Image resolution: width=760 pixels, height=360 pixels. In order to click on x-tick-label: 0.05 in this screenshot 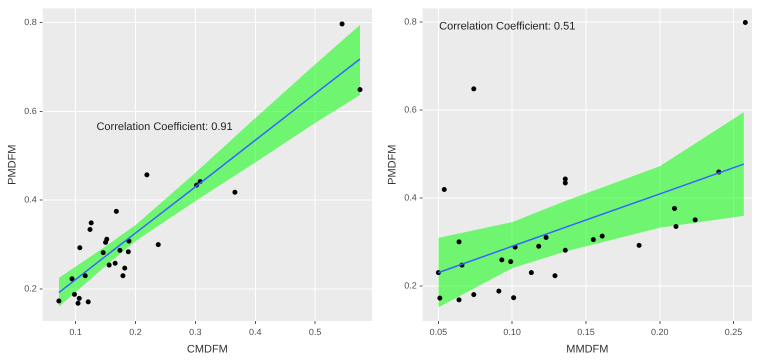, I will do `click(439, 331)`.